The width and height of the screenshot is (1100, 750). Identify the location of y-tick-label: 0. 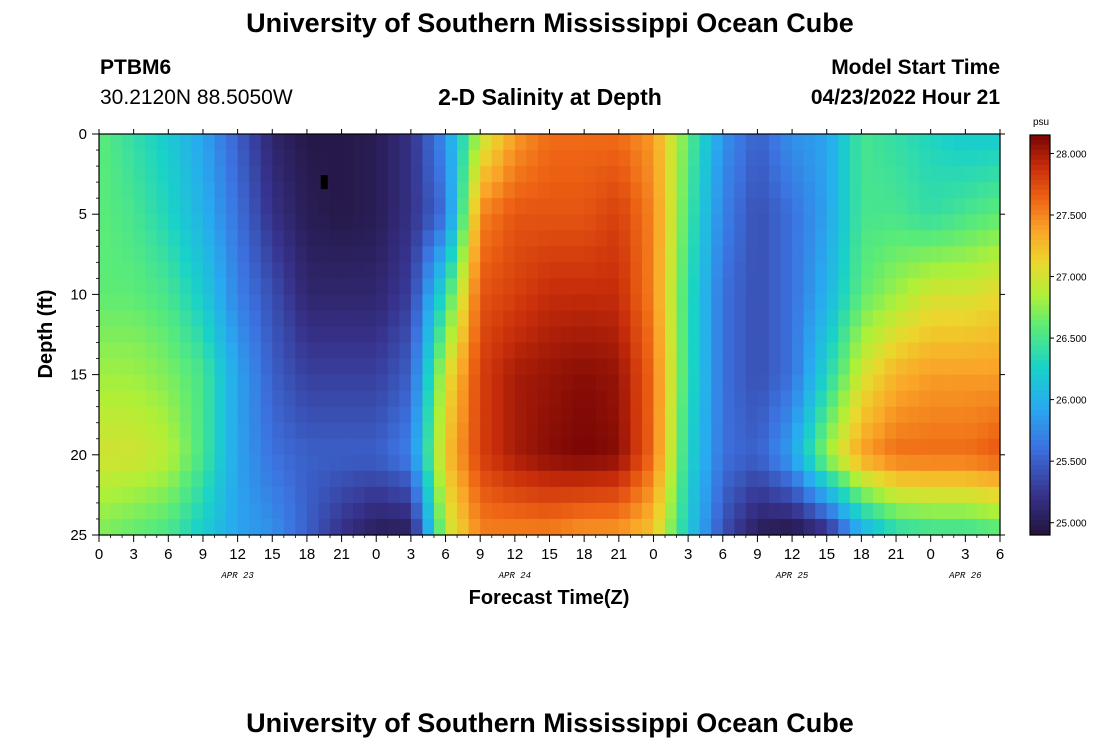
(83, 134).